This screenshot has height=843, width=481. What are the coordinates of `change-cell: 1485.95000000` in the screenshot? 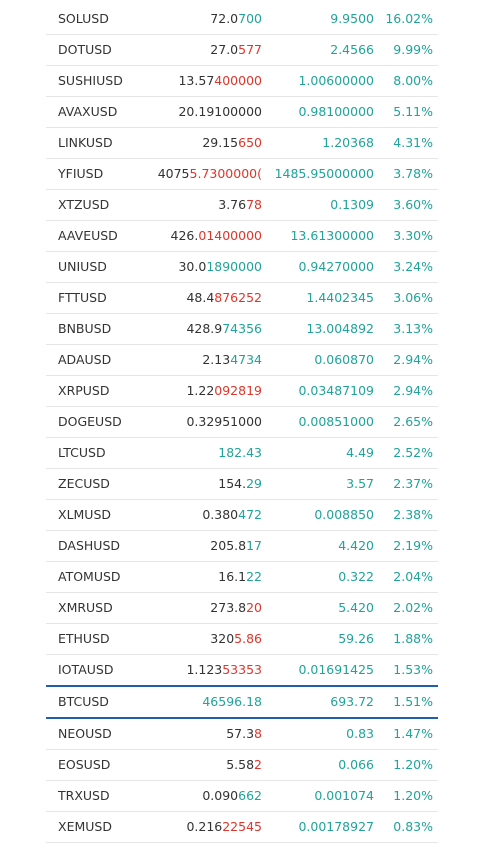 It's located at (324, 173).